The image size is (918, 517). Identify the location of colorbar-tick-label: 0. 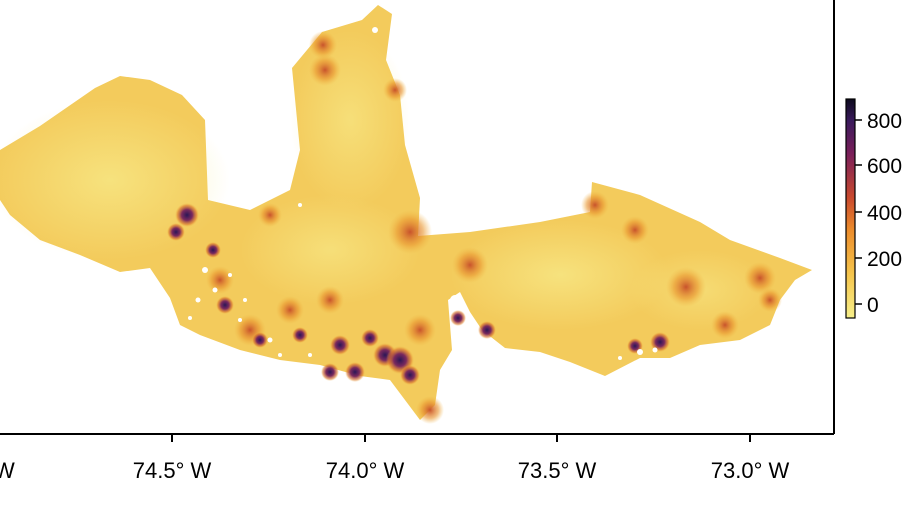
(873, 305).